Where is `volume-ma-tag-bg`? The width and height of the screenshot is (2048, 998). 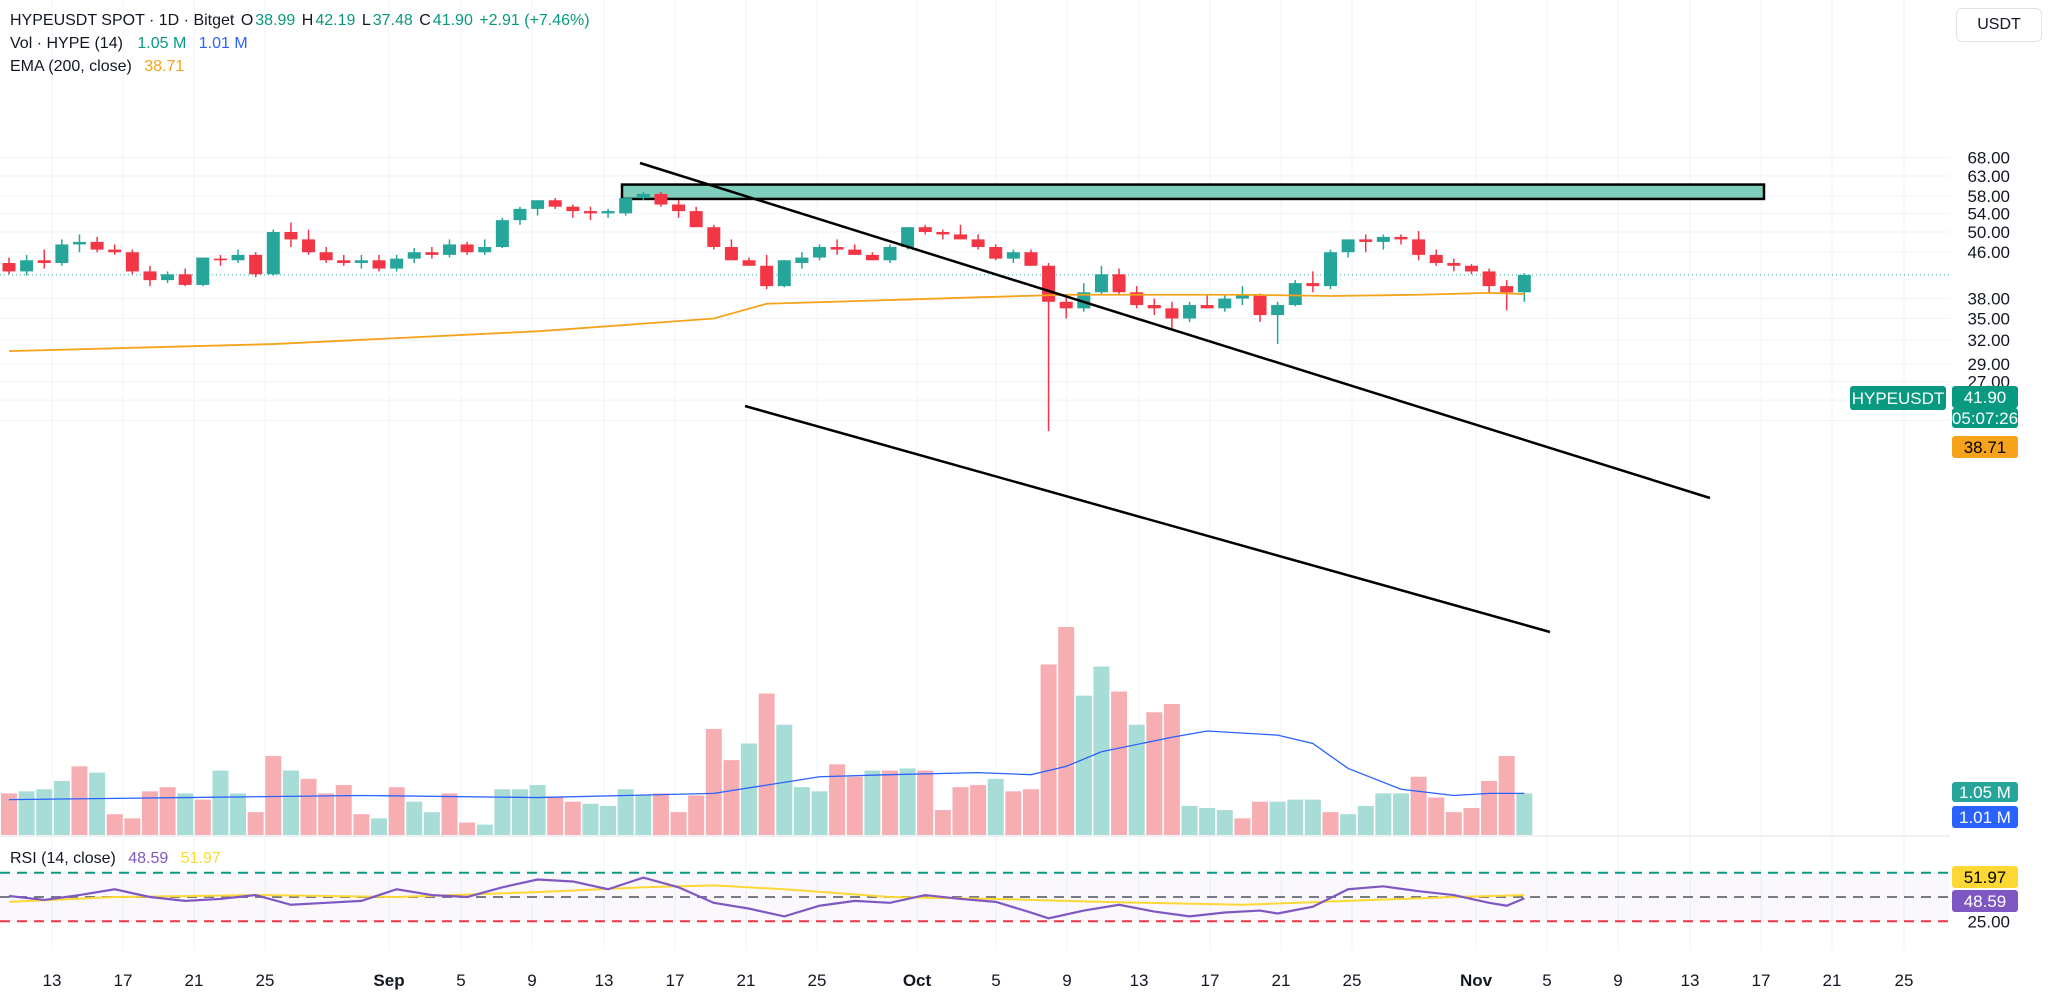 volume-ma-tag-bg is located at coordinates (1985, 817).